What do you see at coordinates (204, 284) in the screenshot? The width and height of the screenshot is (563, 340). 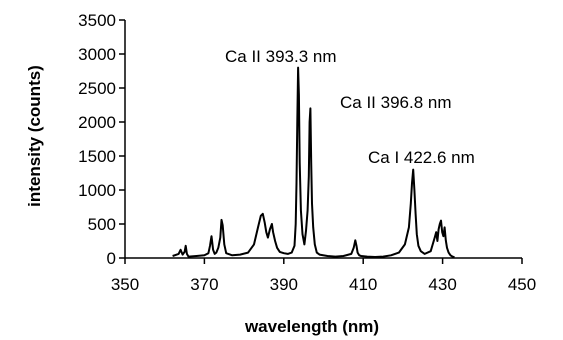 I see `x-tick-label: 370` at bounding box center [204, 284].